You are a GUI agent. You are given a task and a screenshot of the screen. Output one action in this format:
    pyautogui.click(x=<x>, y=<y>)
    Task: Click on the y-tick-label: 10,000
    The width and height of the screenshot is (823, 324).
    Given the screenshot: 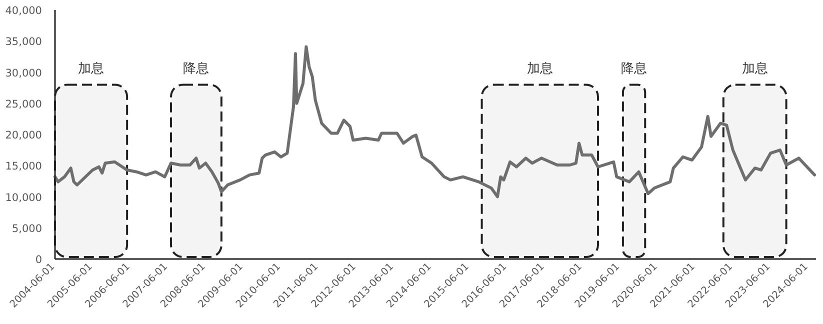 What is the action you would take?
    pyautogui.click(x=23, y=198)
    